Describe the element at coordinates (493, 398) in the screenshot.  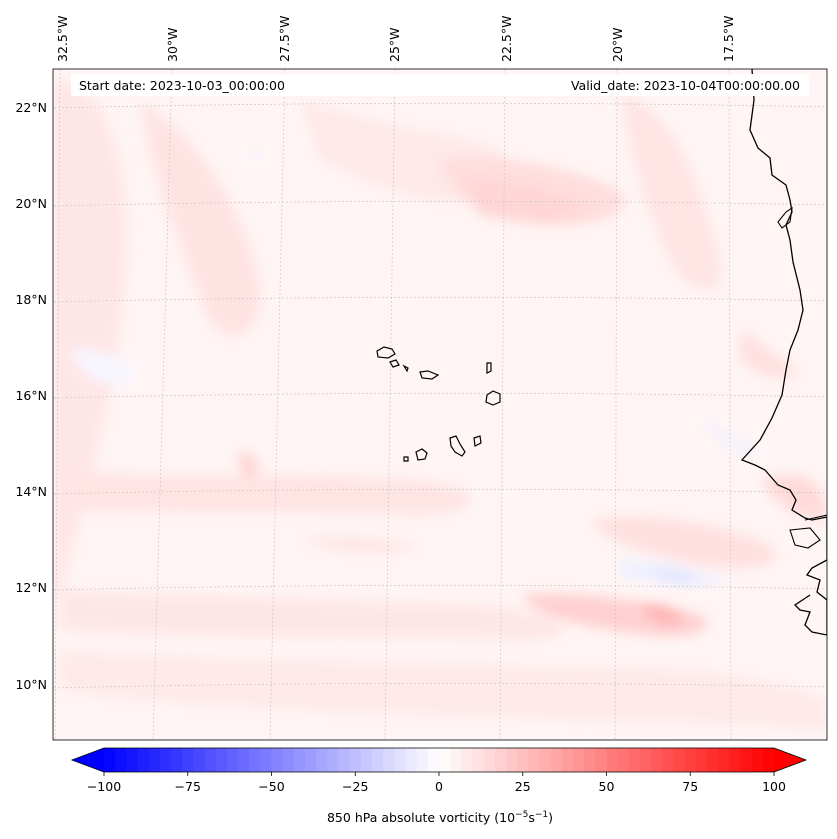
I see `island-boa-vista` at that location.